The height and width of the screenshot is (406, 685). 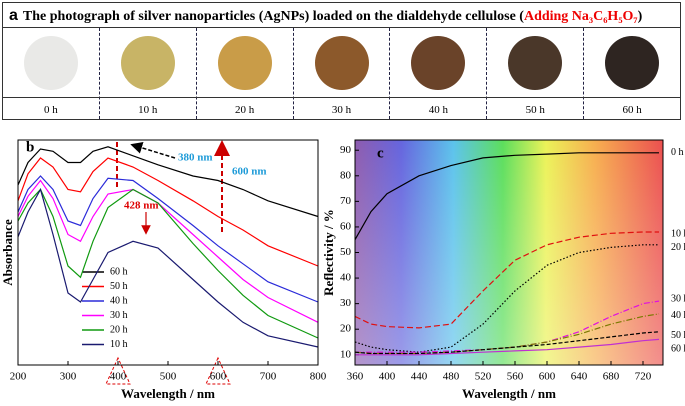 I want to click on legend-label: 60 h, so click(x=119, y=271).